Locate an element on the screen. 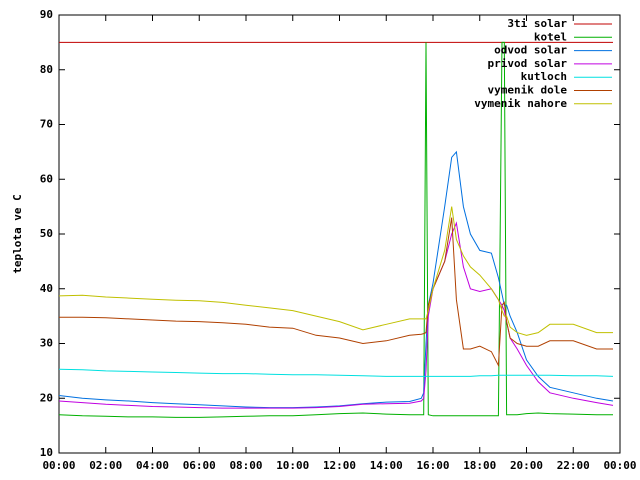  x-tick-label: 10:00 is located at coordinates (292, 465).